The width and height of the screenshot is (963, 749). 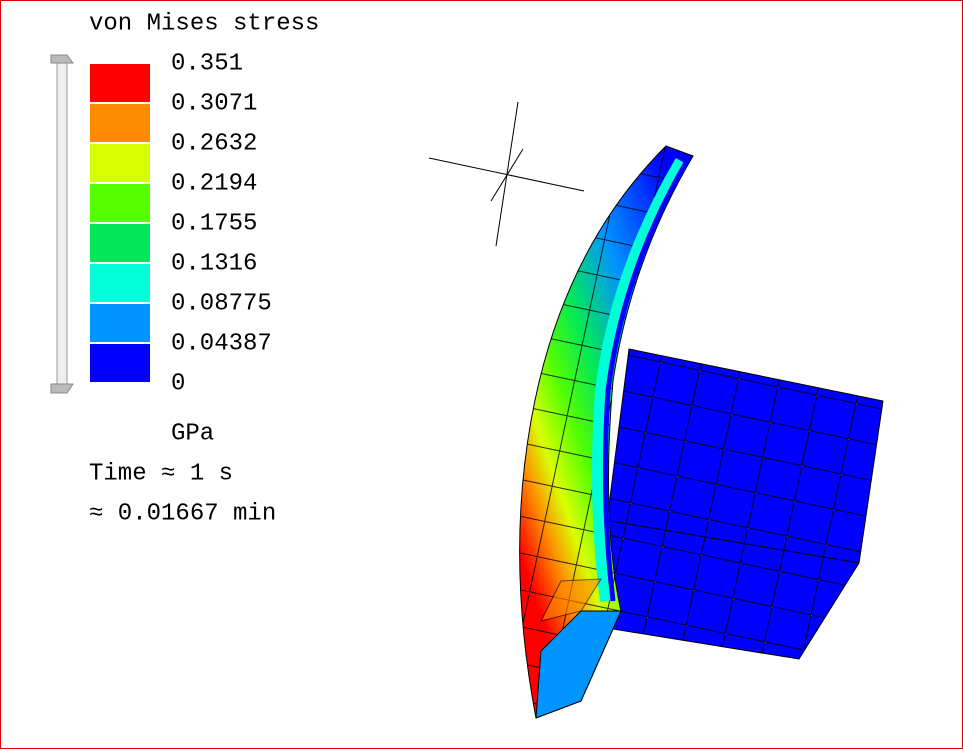 I want to click on legend-level: 0, so click(x=178, y=383).